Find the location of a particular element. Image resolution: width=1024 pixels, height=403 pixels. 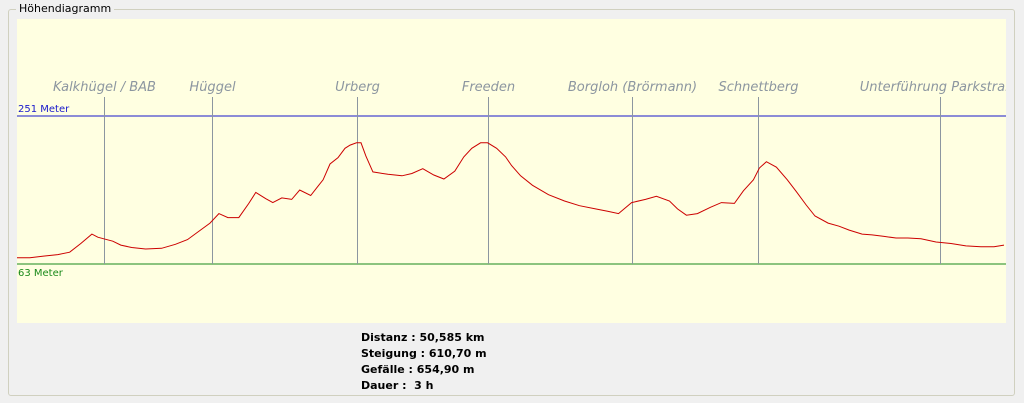

waypoint-label: Borgloh (Brörmann) is located at coordinates (632, 87).